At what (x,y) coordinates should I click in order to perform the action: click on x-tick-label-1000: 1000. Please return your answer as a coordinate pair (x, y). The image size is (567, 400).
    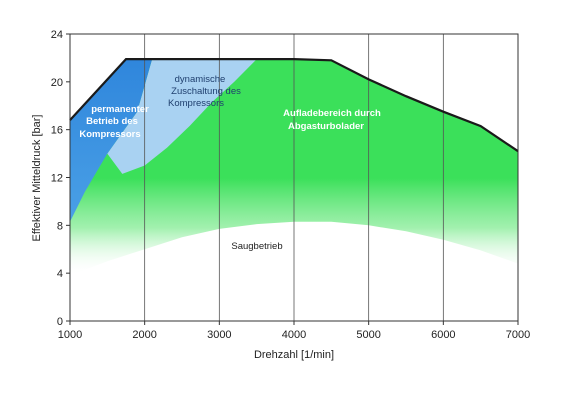
    Looking at the image, I should click on (70, 335).